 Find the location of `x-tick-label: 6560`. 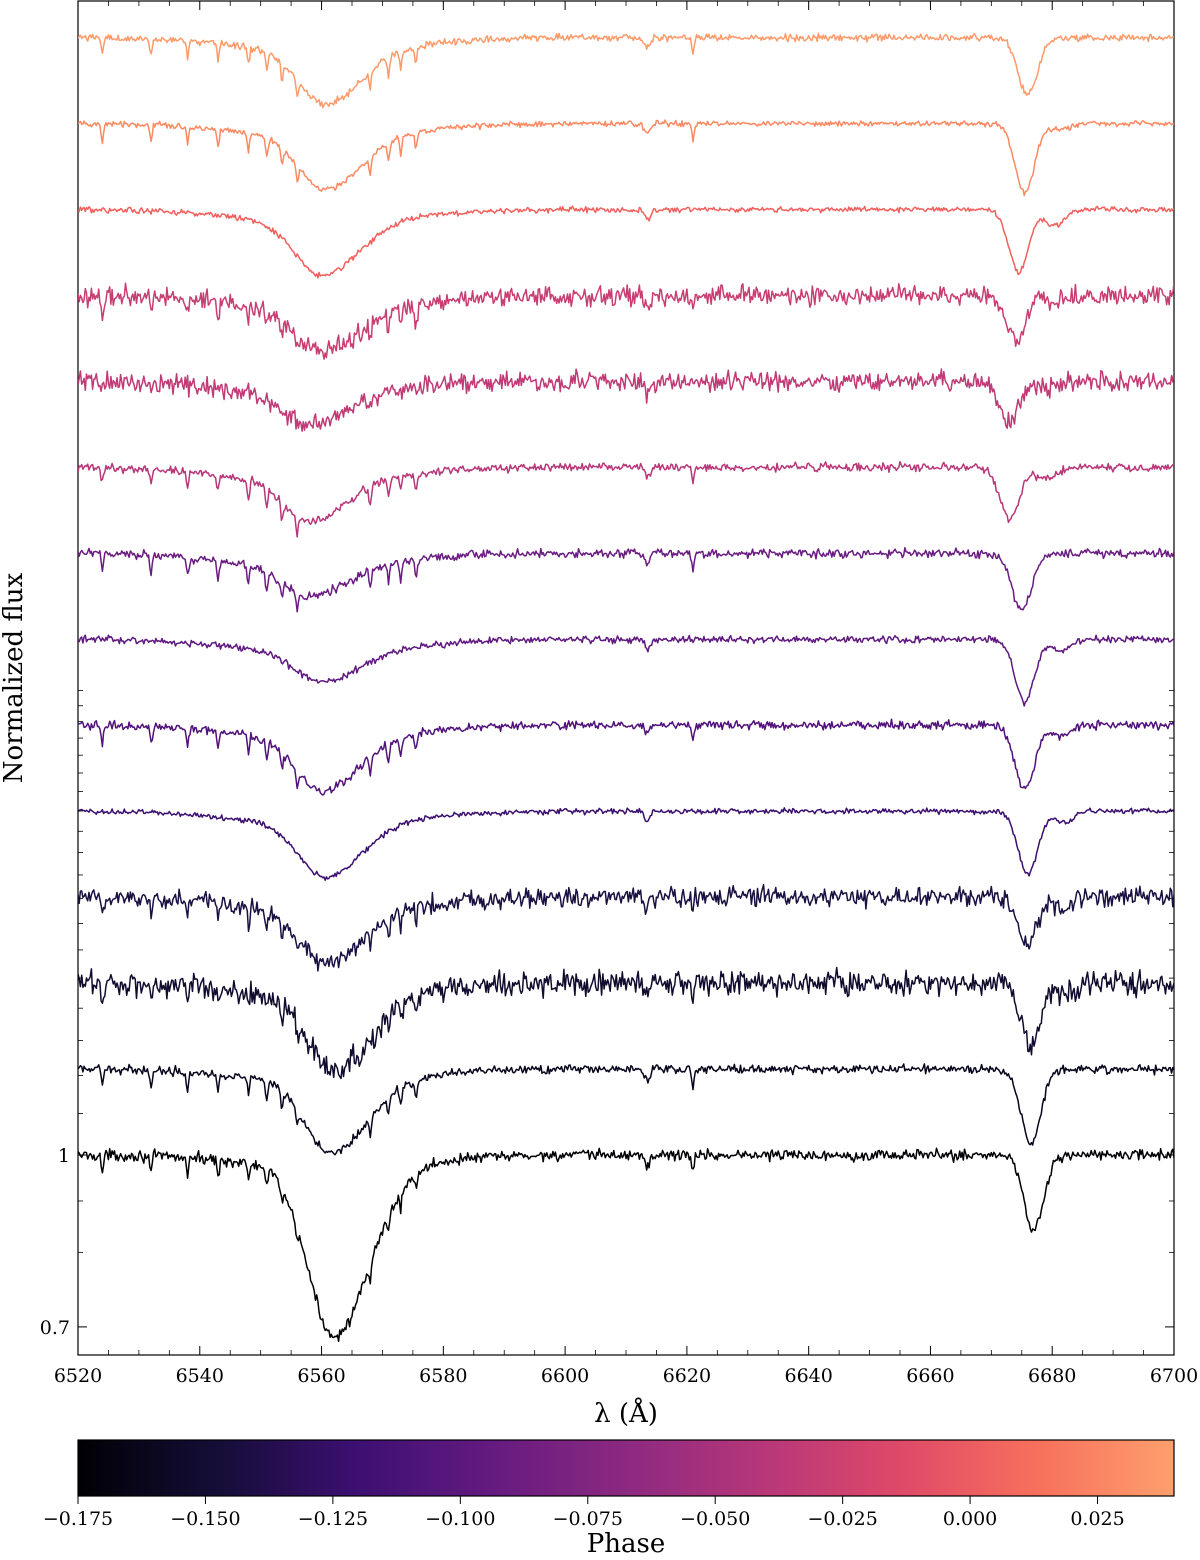

x-tick-label: 6560 is located at coordinates (321, 1376).